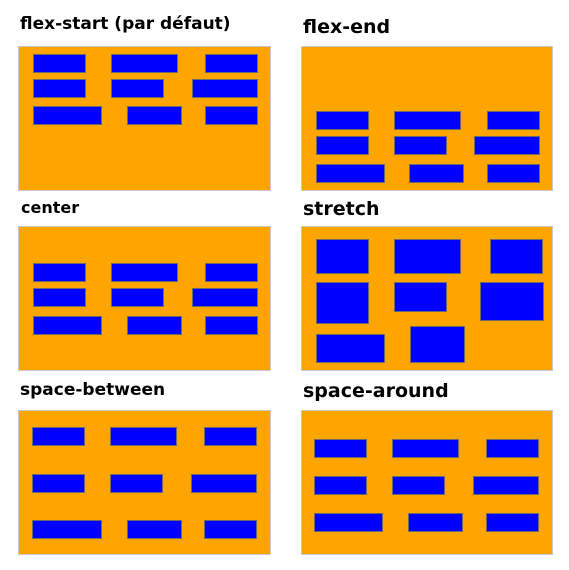  Describe the element at coordinates (341, 209) in the screenshot. I see `panel-title: stretch` at that location.